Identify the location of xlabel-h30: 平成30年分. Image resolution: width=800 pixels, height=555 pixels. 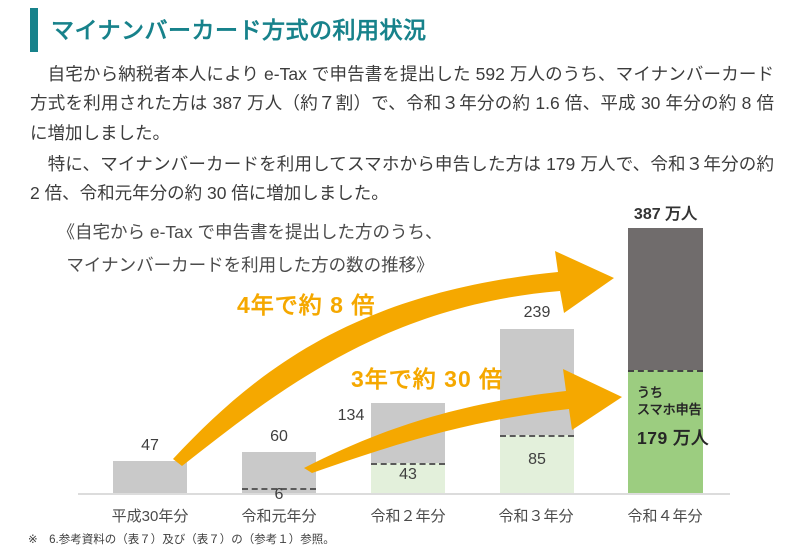
(150, 516).